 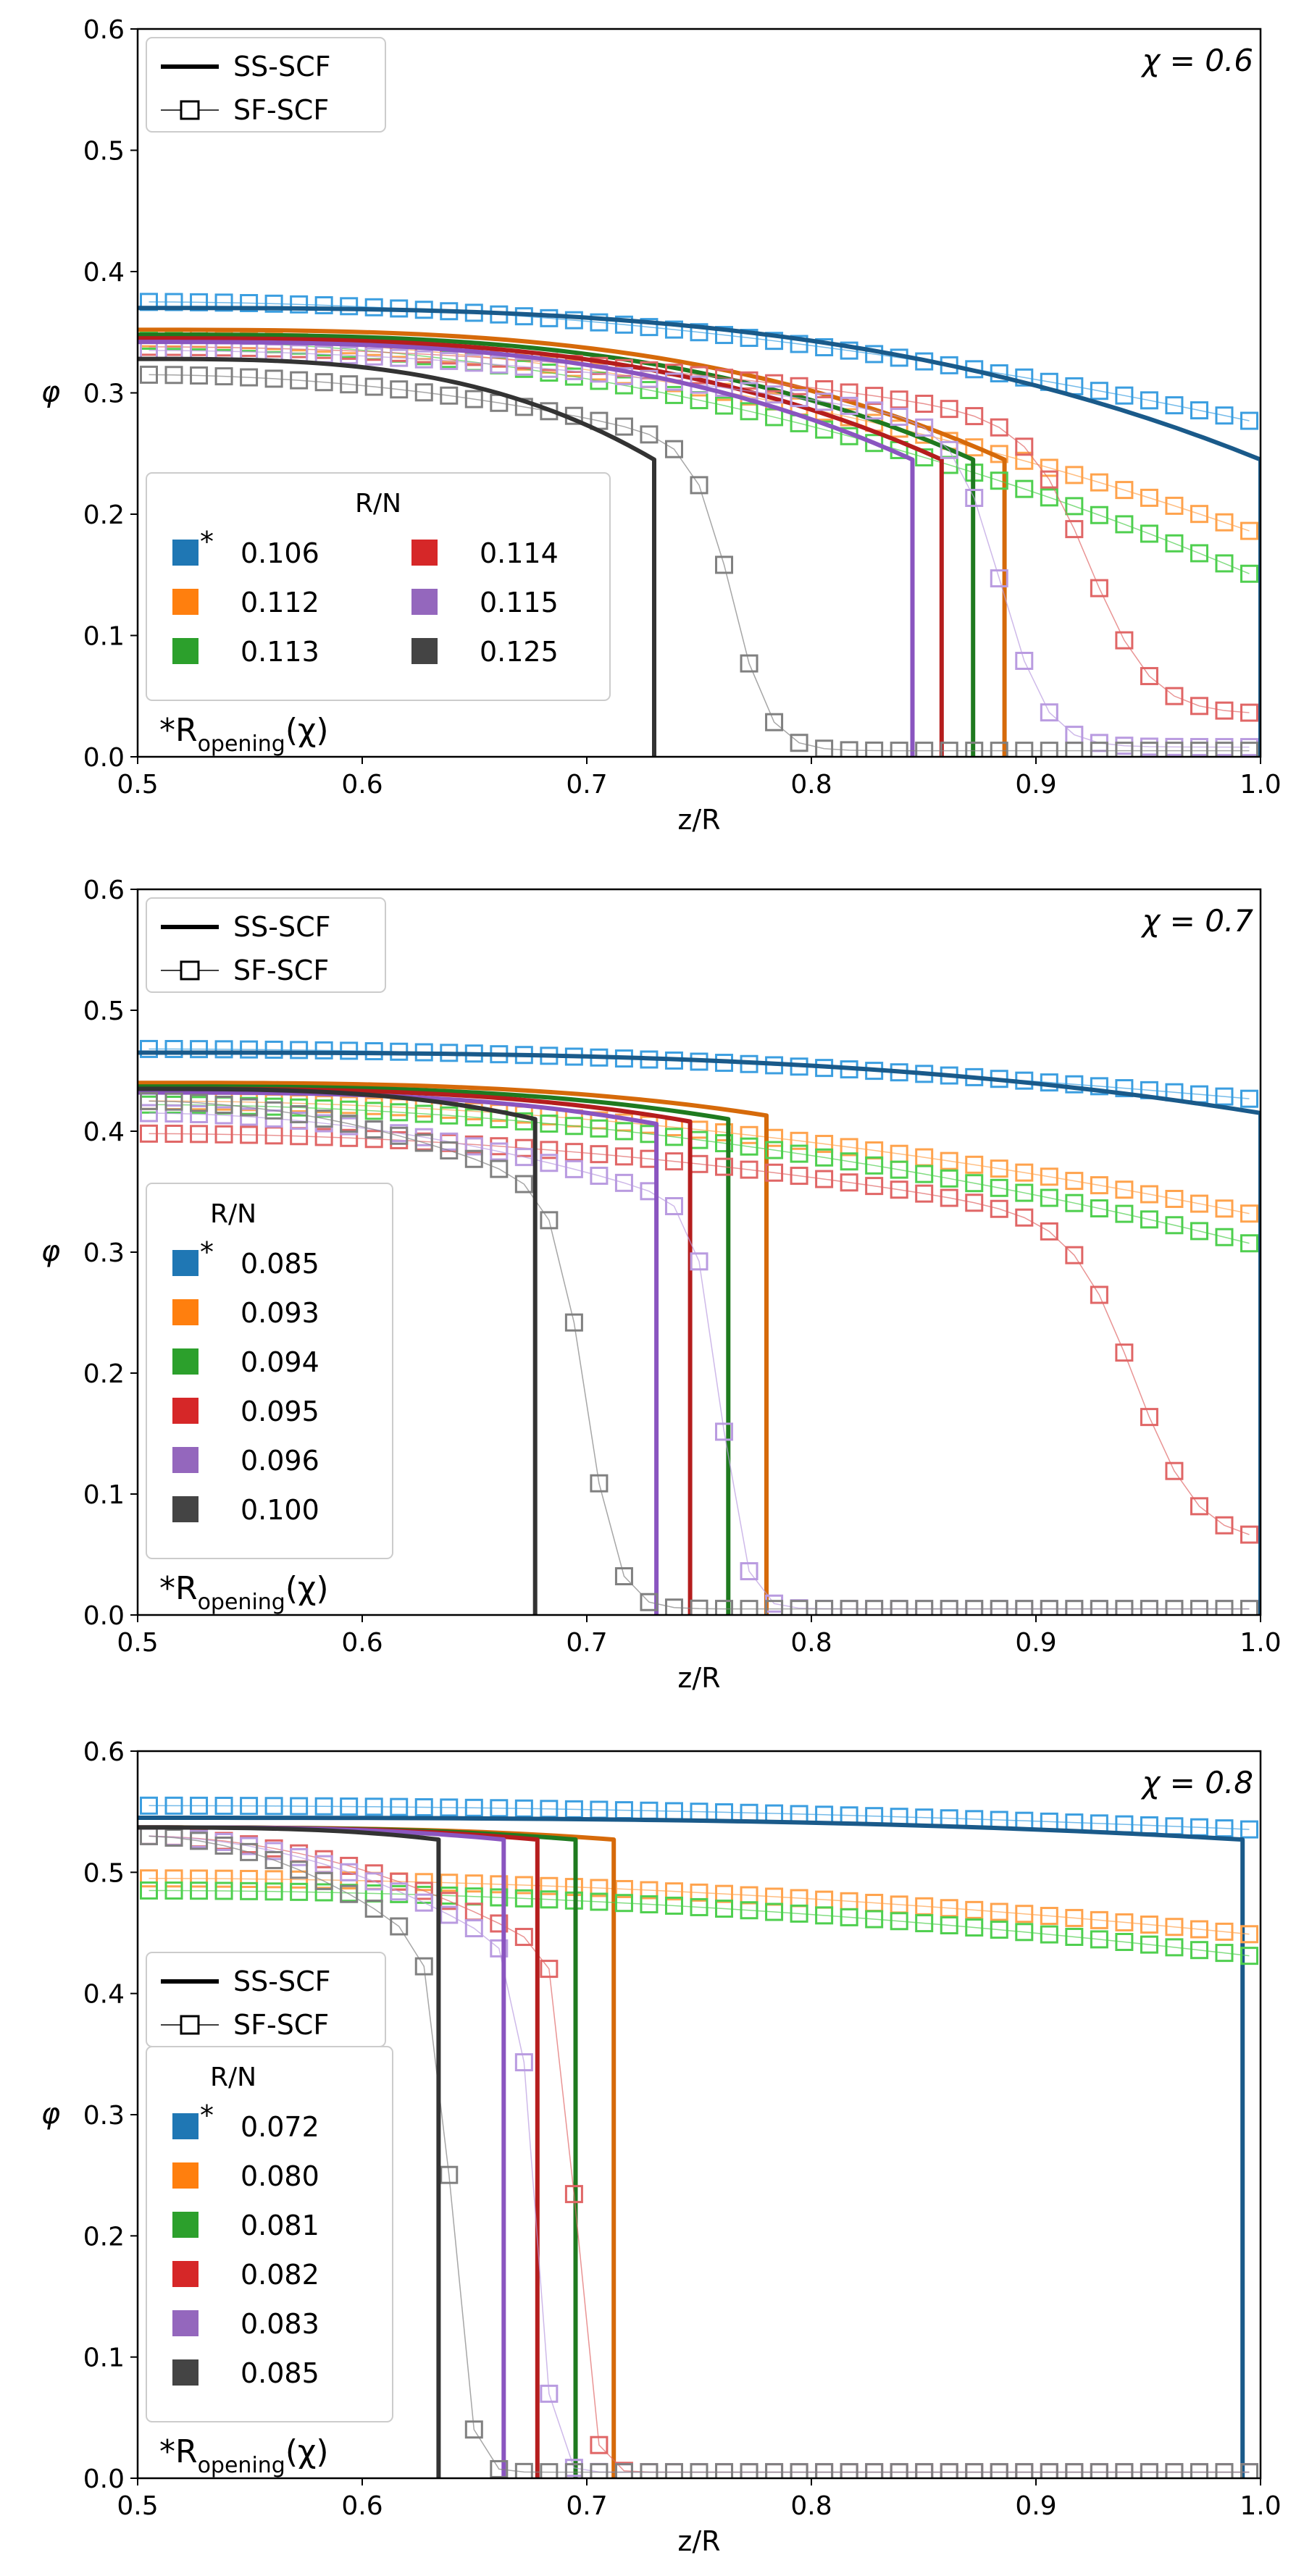 I want to click on y-tick-label: 0.2, so click(x=104, y=515).